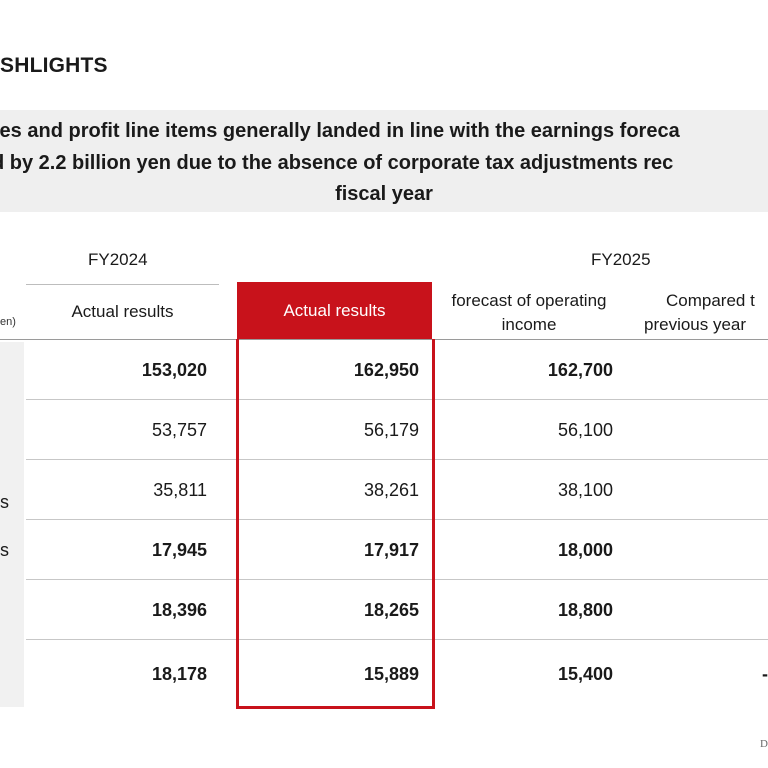 This screenshot has width=768, height=768. I want to click on fy2025-header: FY2025, so click(621, 259).